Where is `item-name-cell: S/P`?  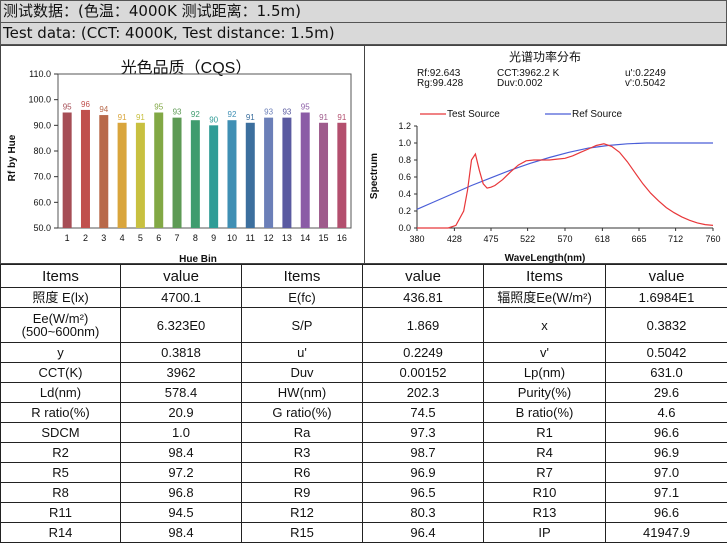 item-name-cell: S/P is located at coordinates (302, 325).